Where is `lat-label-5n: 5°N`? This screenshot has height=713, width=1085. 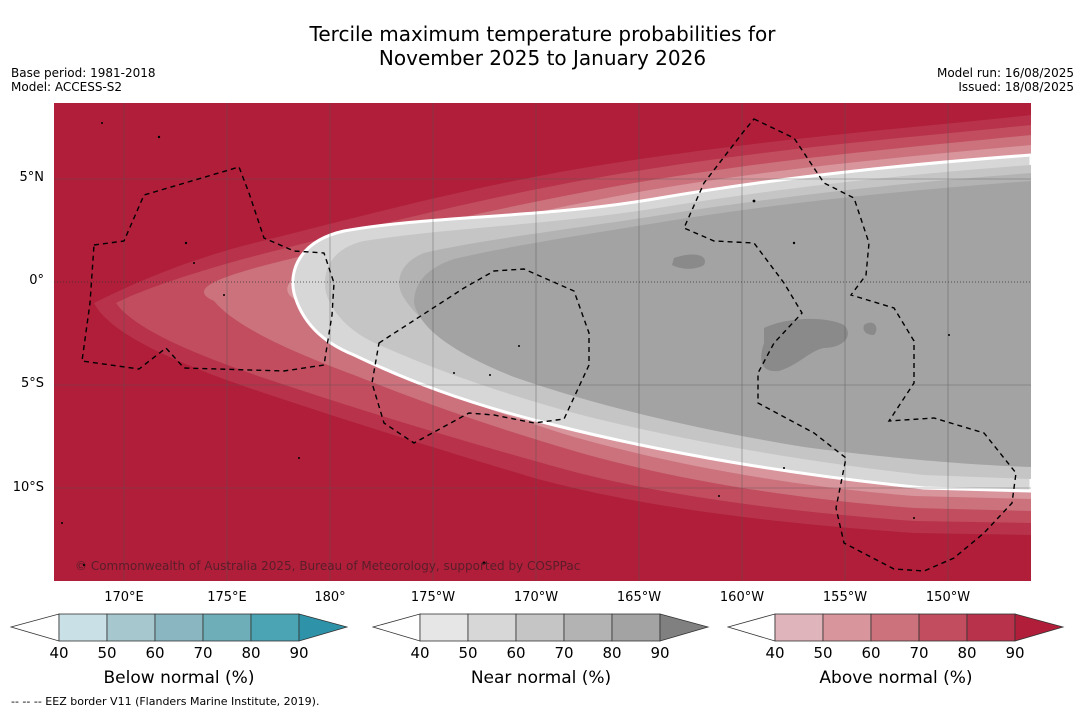 lat-label-5n: 5°N is located at coordinates (32, 177).